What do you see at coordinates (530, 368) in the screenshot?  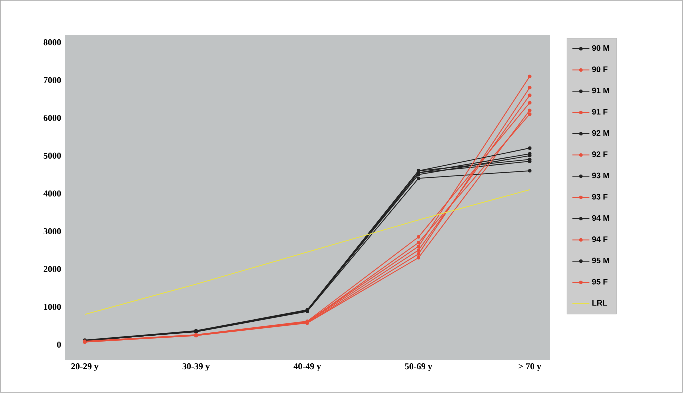 I see `x-tick-label: > 70 y` at bounding box center [530, 368].